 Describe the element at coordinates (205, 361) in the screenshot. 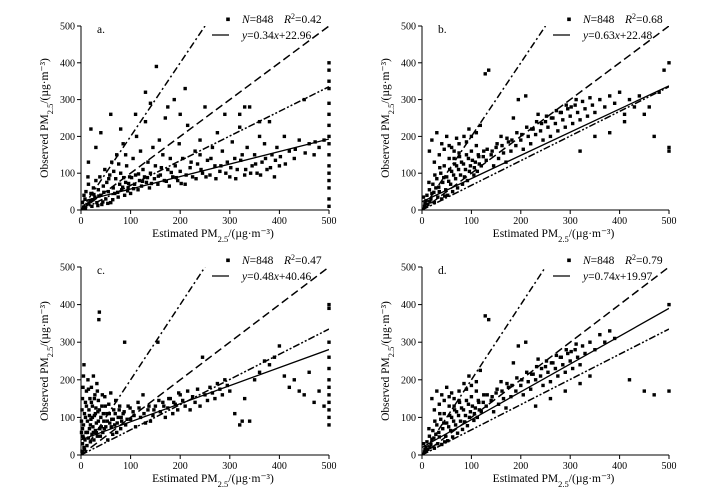

I see `reference-line-dashed` at that location.